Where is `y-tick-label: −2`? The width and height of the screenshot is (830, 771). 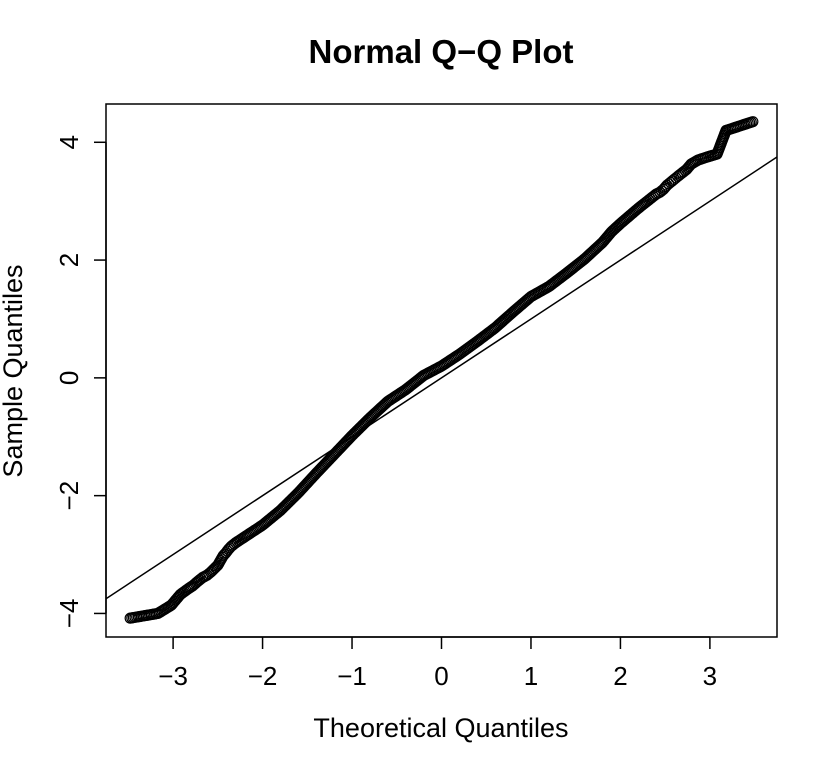 y-tick-label: −2 is located at coordinates (69, 496).